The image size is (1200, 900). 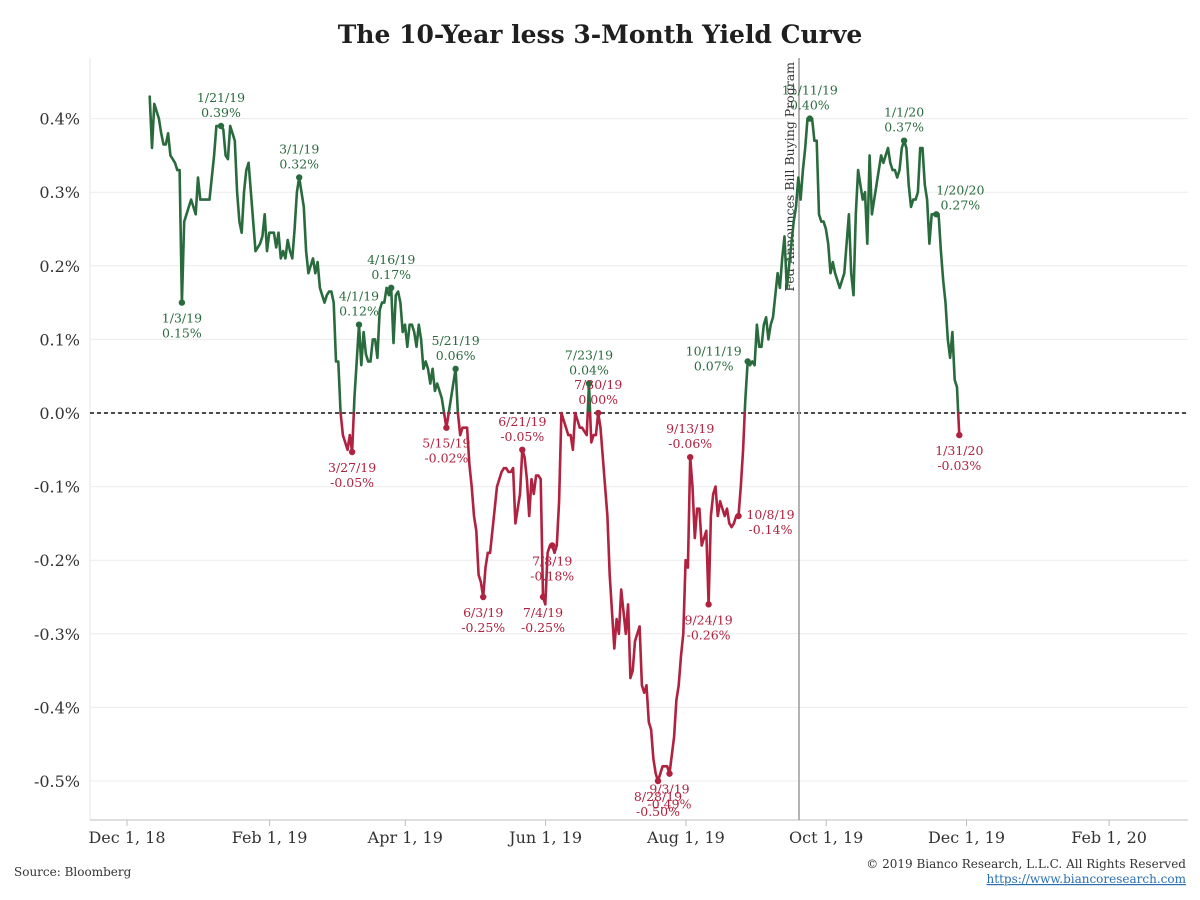 What do you see at coordinates (405, 837) in the screenshot?
I see `x-tick-label: Apr 1, 19` at bounding box center [405, 837].